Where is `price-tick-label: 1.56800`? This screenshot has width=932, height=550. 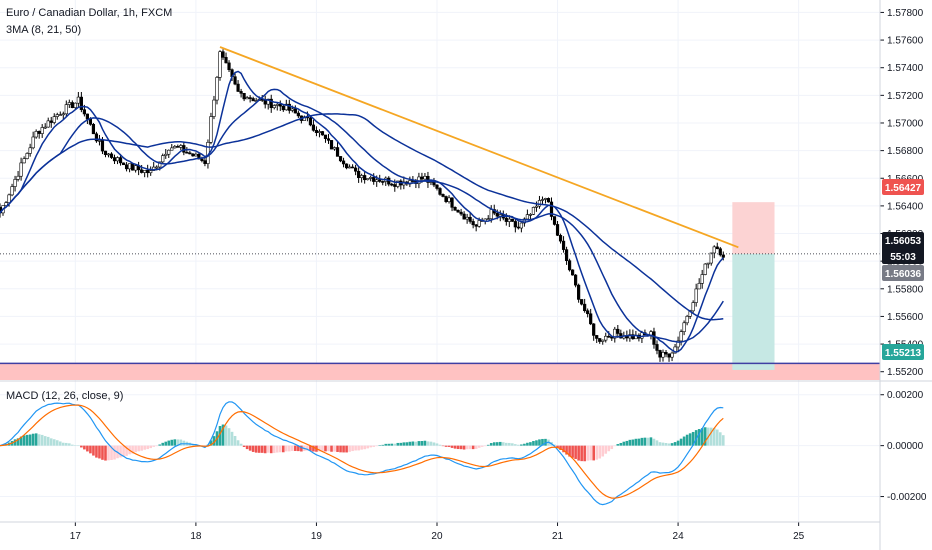 price-tick-label: 1.56800 is located at coordinates (905, 151).